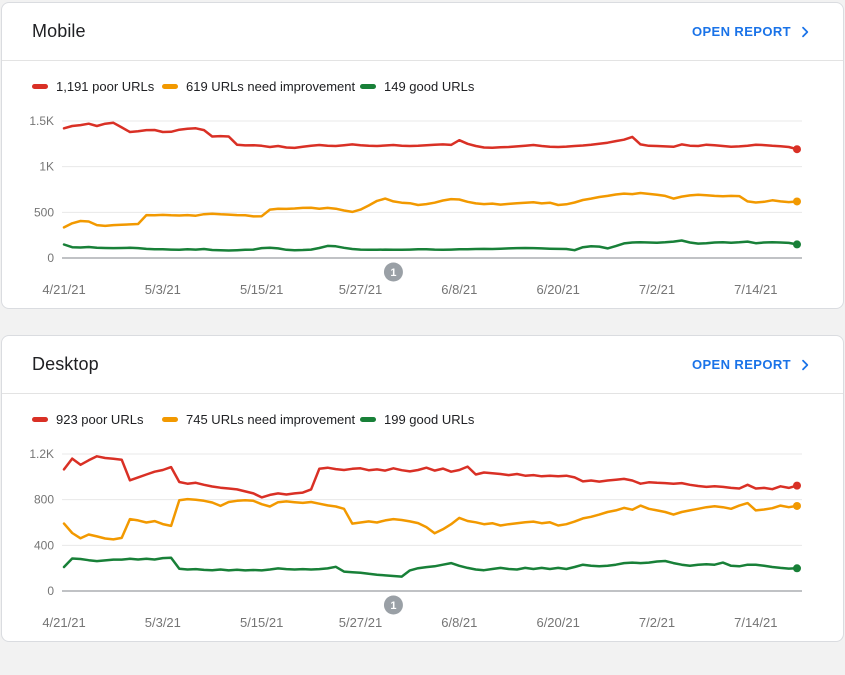 The width and height of the screenshot is (845, 675). Describe the element at coordinates (271, 86) in the screenshot. I see `legend-label-needs-improvement: 619 URLs need improvement` at that location.